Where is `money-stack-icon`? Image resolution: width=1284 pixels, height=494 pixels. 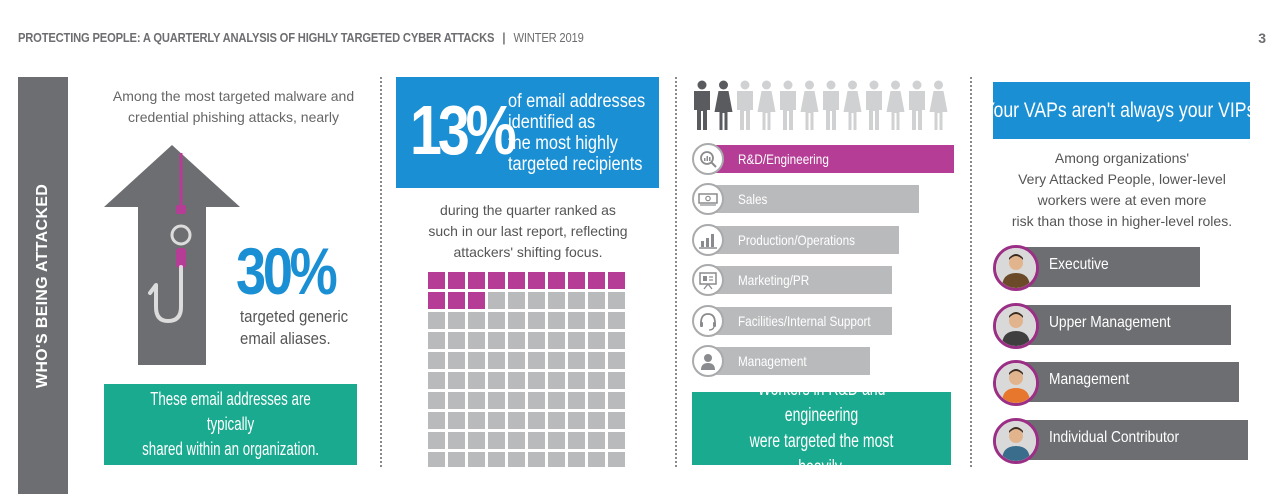 money-stack-icon is located at coordinates (708, 199).